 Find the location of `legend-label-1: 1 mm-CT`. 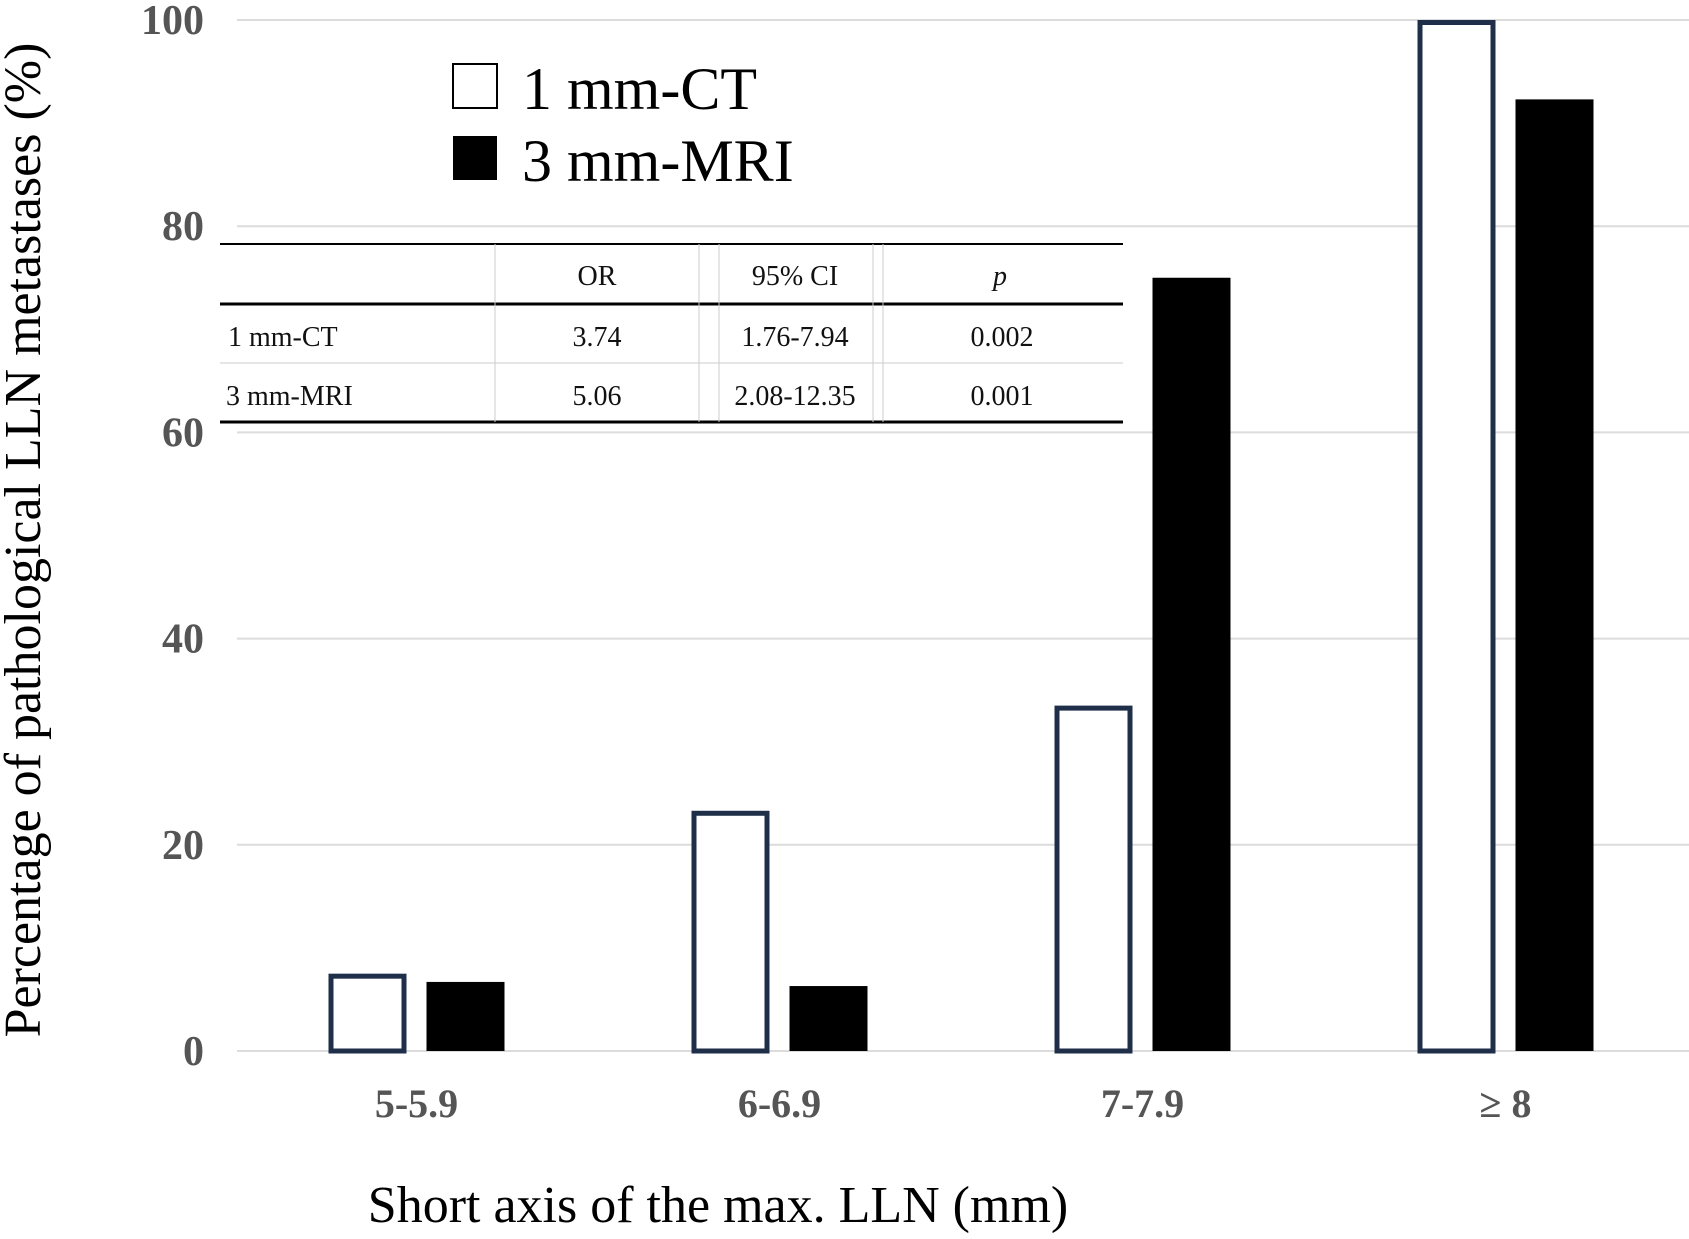

legend-label-1: 1 mm-CT is located at coordinates (639, 89).